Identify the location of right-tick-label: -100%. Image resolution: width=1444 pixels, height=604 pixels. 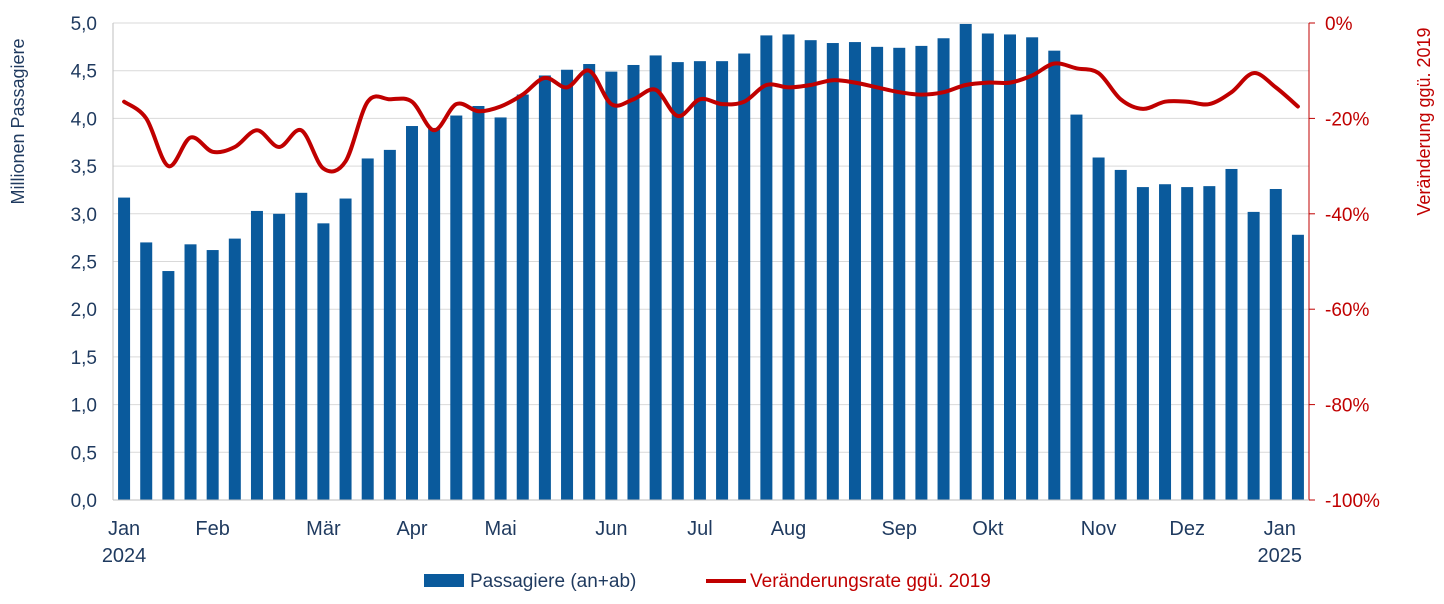
(1352, 501).